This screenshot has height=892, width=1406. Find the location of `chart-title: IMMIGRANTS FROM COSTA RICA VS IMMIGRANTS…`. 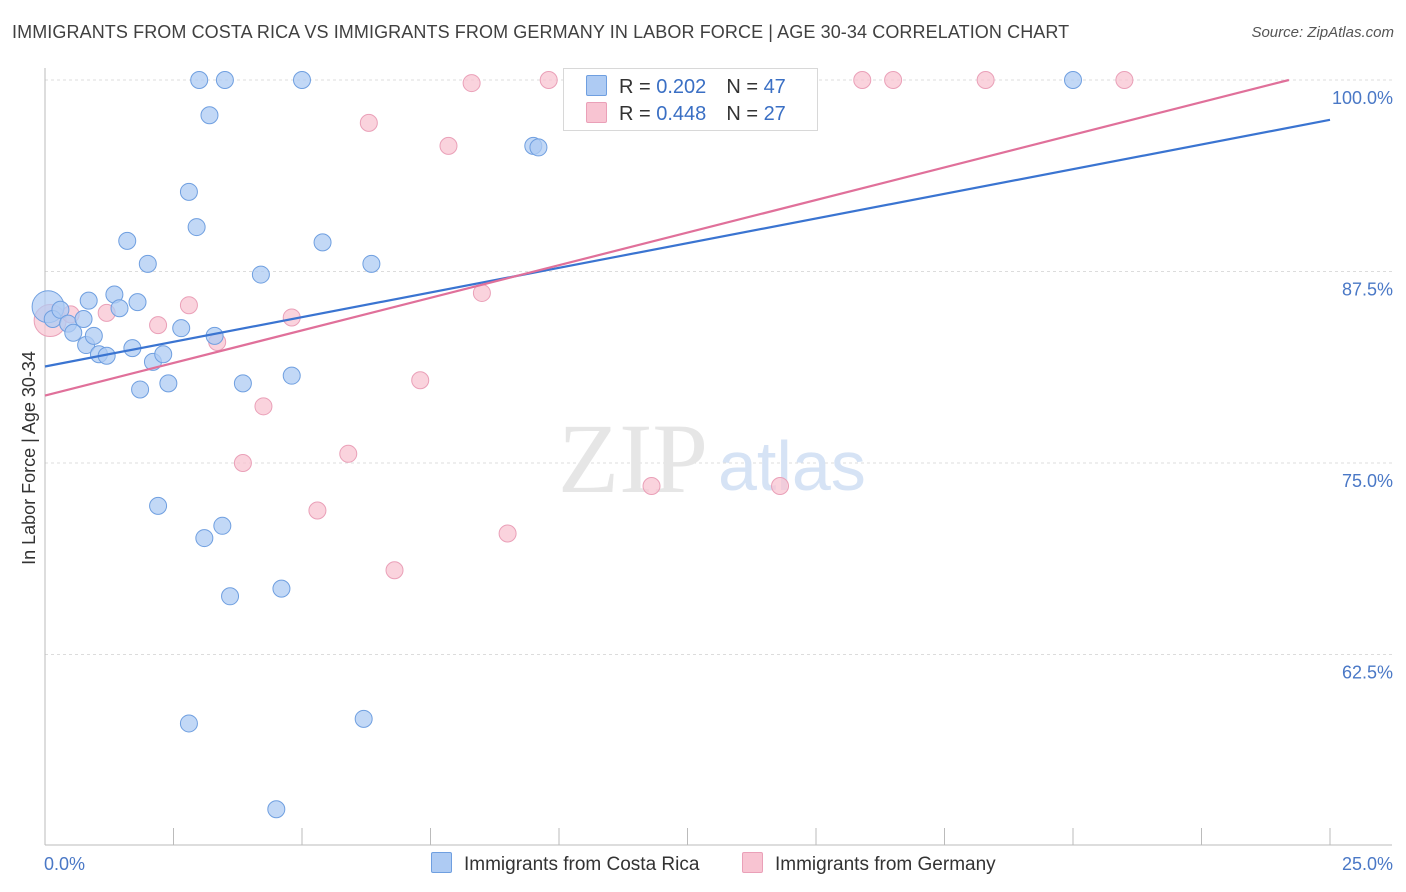

chart-title: IMMIGRANTS FROM COSTA RICA VS IMMIGRANTS… is located at coordinates (541, 32).